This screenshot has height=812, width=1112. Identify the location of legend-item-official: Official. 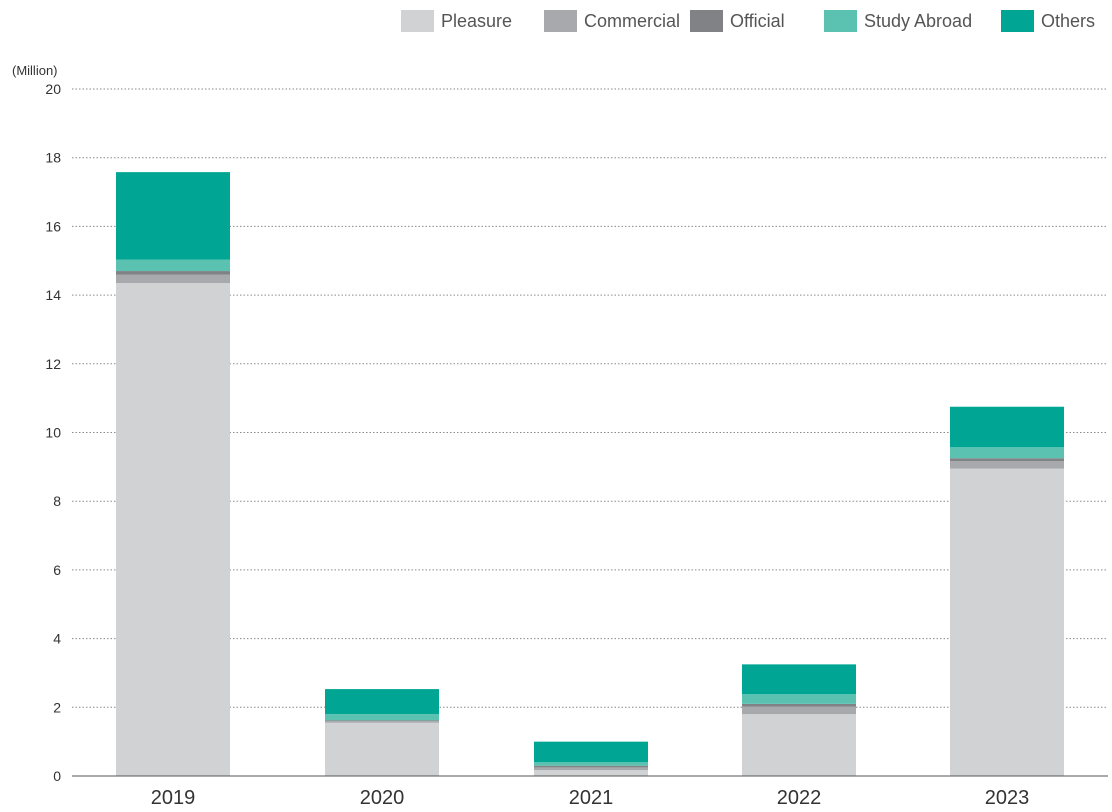
(737, 21).